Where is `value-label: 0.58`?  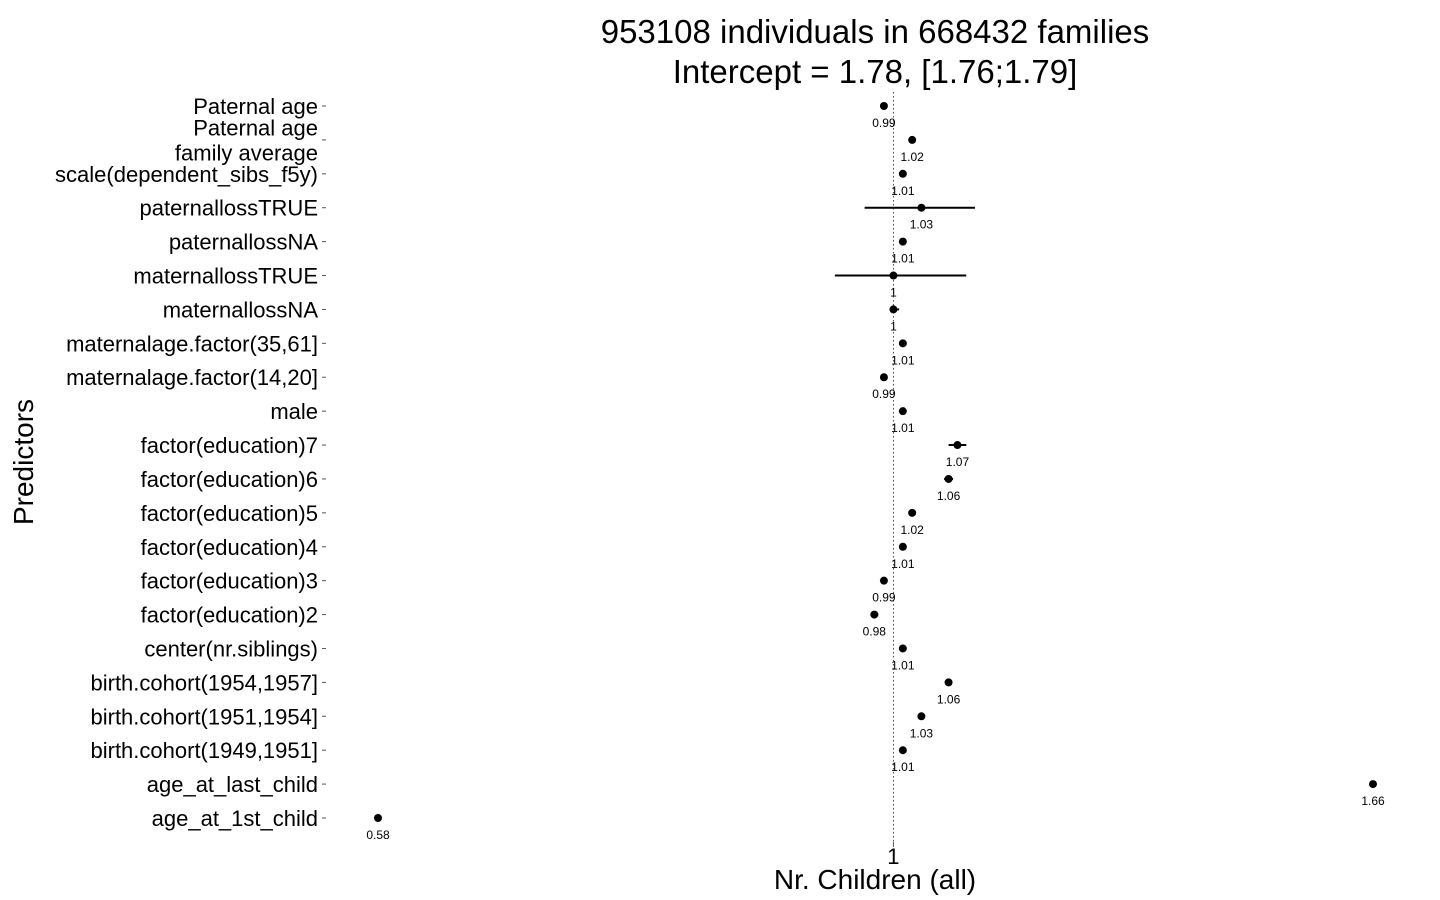 value-label: 0.58 is located at coordinates (378, 835).